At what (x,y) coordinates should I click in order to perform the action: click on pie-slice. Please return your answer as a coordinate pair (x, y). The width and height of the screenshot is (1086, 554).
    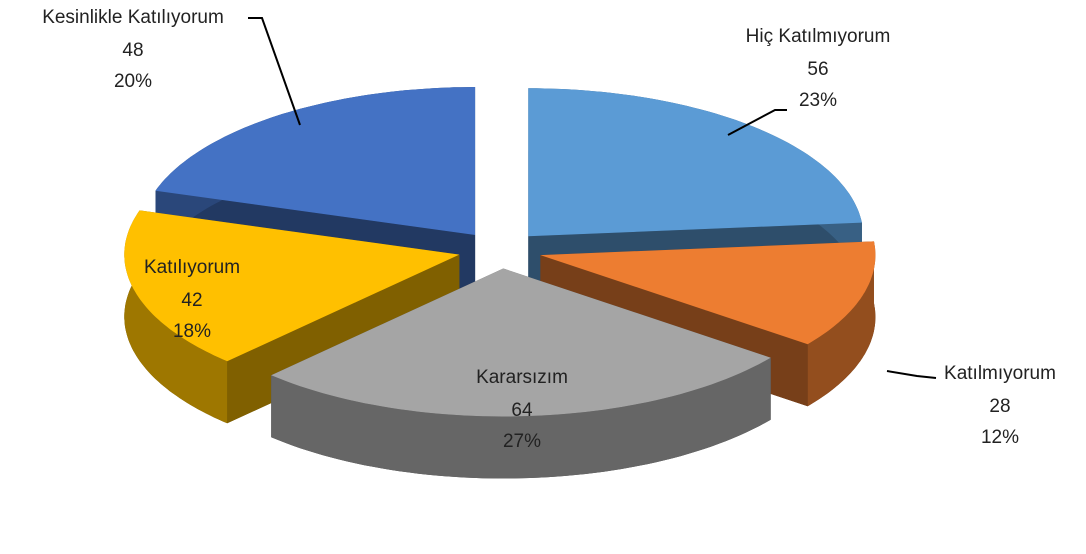
    Looking at the image, I should click on (292, 317).